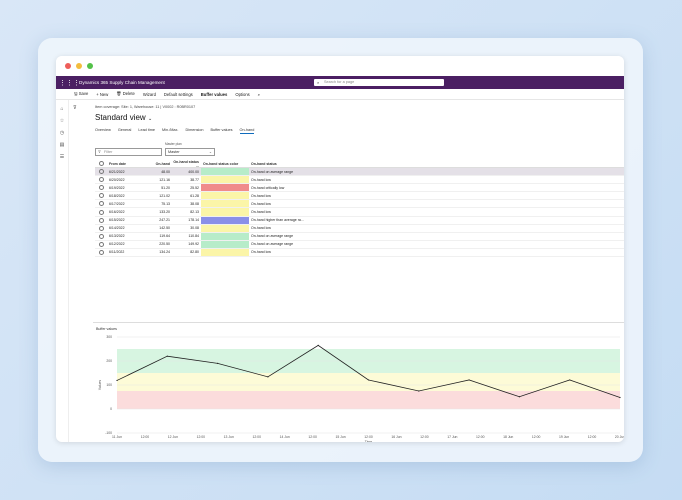 This screenshot has width=682, height=500. What do you see at coordinates (165, 203) in the screenshot?
I see `cell-onhand: 75.13` at bounding box center [165, 203].